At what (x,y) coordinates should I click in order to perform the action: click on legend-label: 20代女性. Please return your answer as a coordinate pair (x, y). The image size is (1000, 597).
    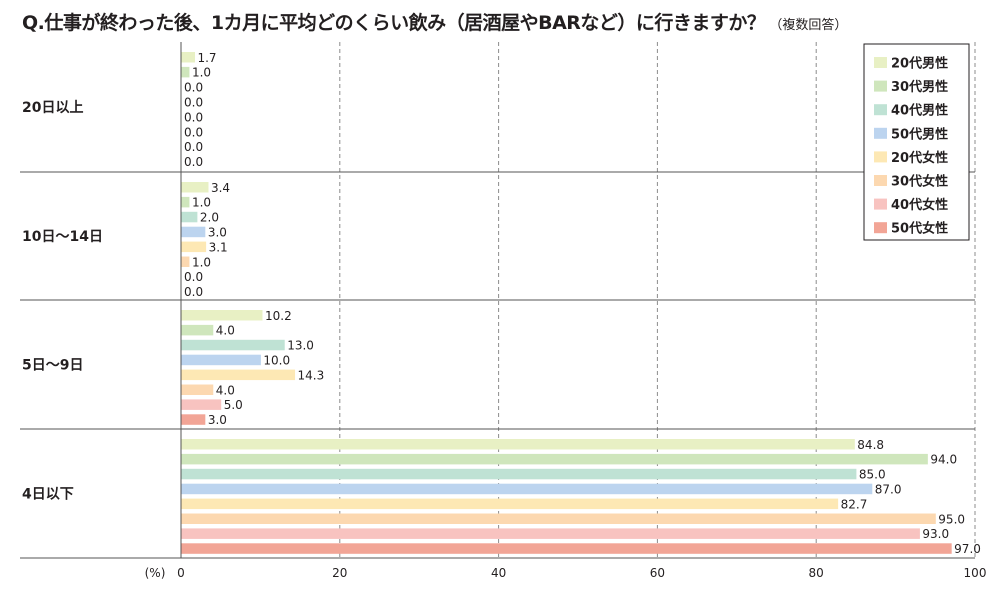
    Looking at the image, I should click on (919, 158).